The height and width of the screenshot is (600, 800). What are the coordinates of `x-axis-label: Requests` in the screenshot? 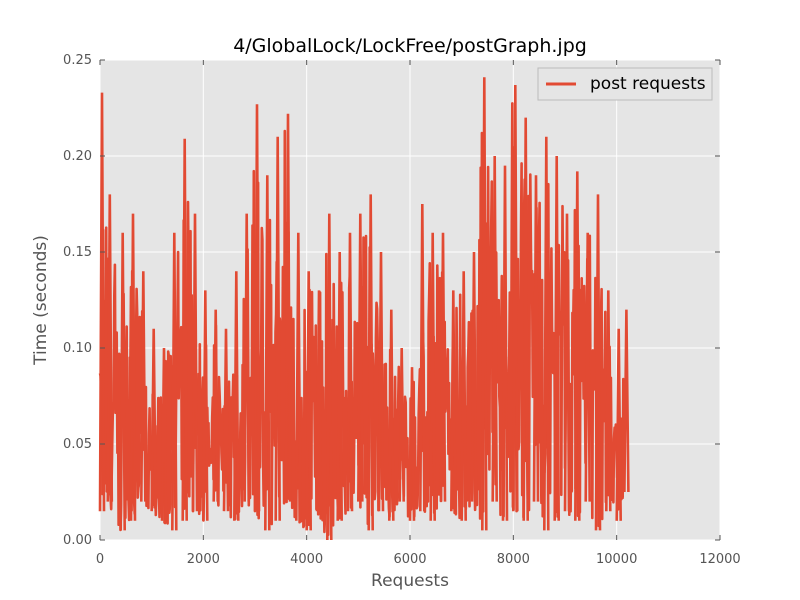 It's located at (410, 581).